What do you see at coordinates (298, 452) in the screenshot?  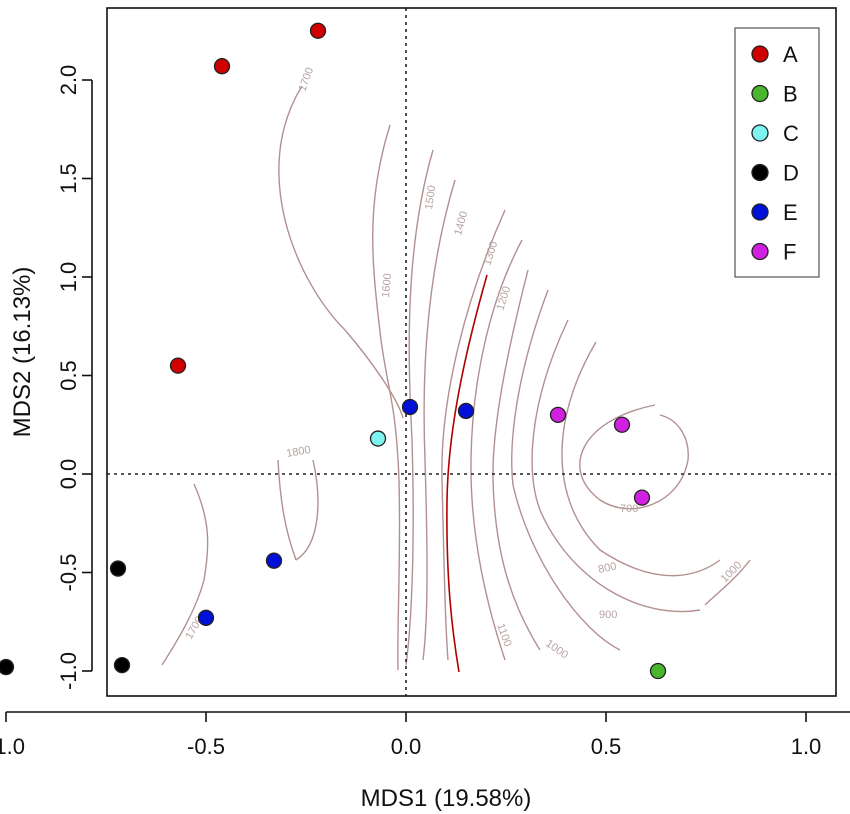 I see `contour-label: 1800` at bounding box center [298, 452].